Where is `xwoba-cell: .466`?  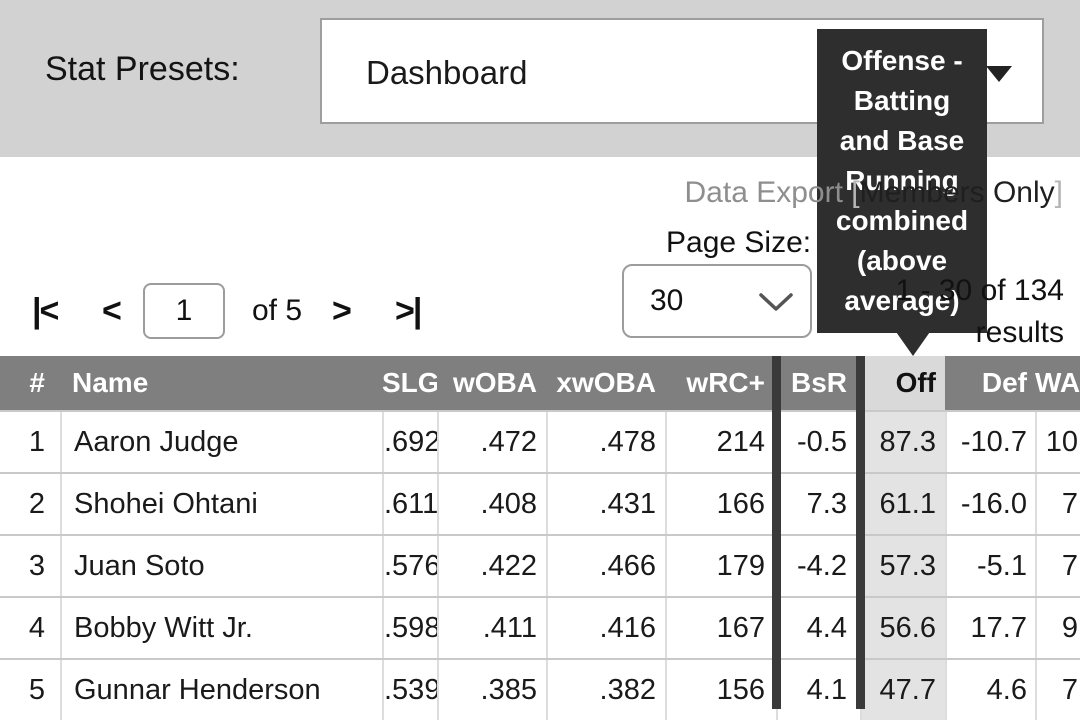 xwoba-cell: .466 is located at coordinates (605, 566).